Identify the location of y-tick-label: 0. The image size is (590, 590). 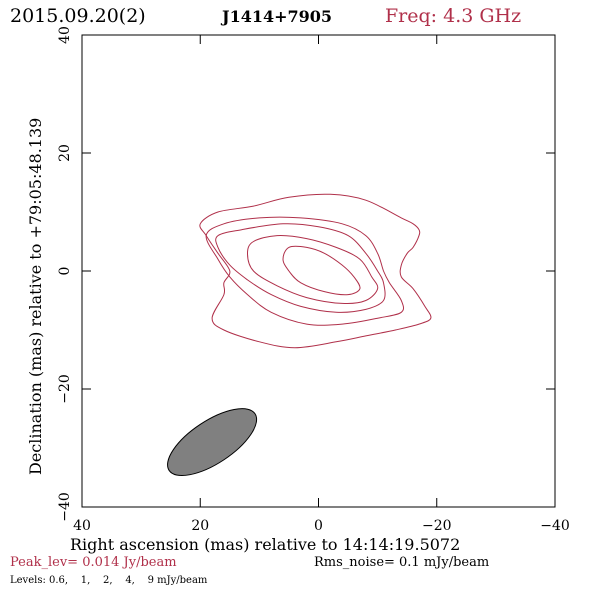
(65, 271).